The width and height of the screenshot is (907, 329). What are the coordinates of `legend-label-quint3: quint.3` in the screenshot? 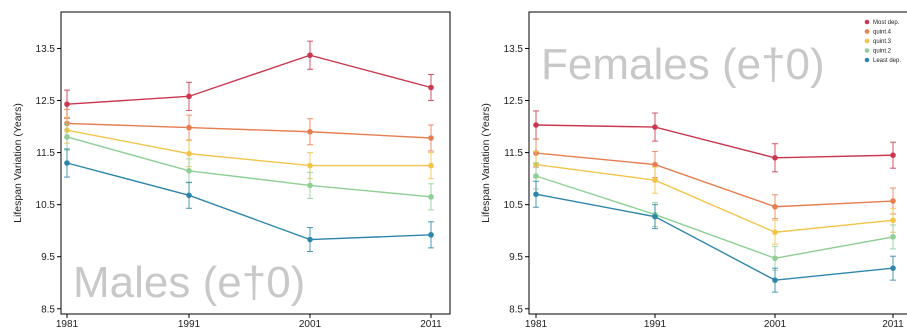 It's located at (882, 42).